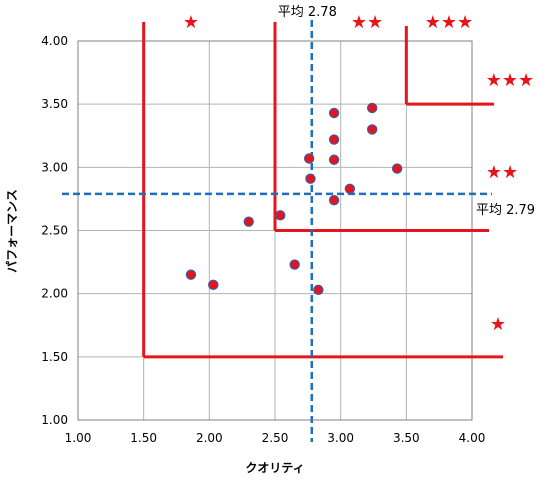 The height and width of the screenshot is (480, 550). I want to click on y-tick-label: 3.00, so click(54, 167).